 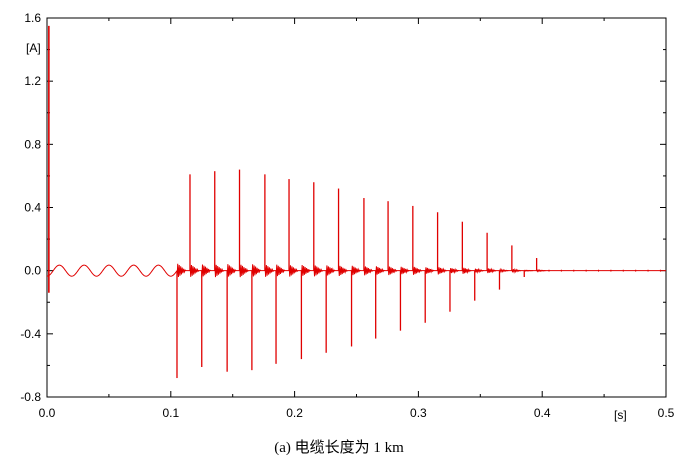 What do you see at coordinates (33, 48) in the screenshot?
I see `y-axis-label: [A]` at bounding box center [33, 48].